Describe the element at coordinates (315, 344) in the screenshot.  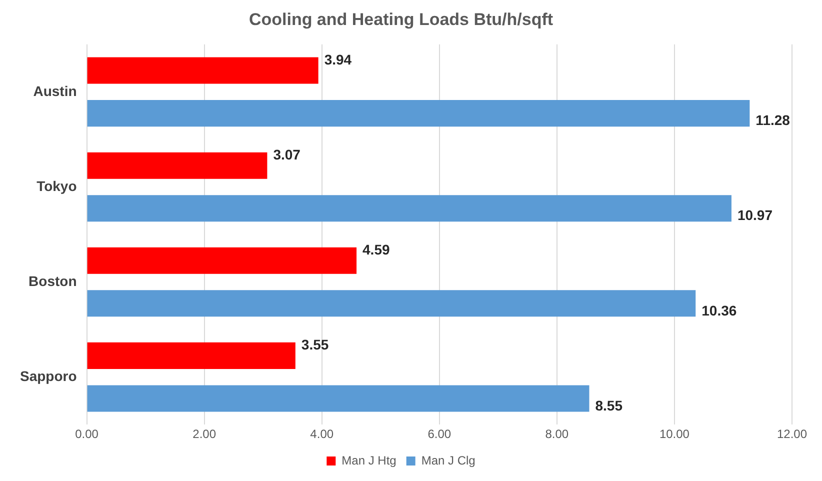
I see `data-label: 3.55` at that location.